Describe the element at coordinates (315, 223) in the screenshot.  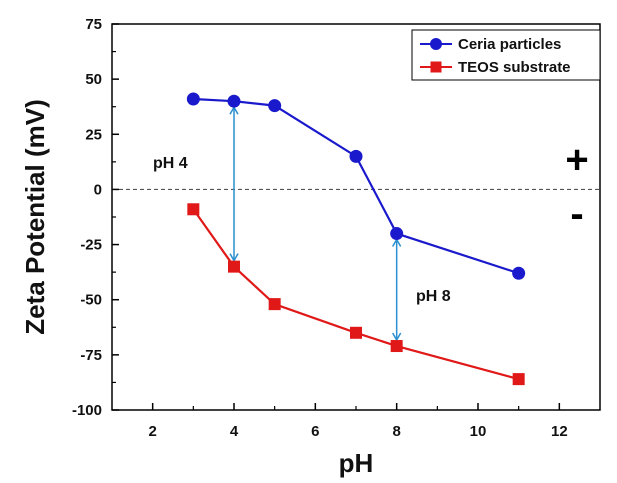
I see `annotation-arrows` at that location.